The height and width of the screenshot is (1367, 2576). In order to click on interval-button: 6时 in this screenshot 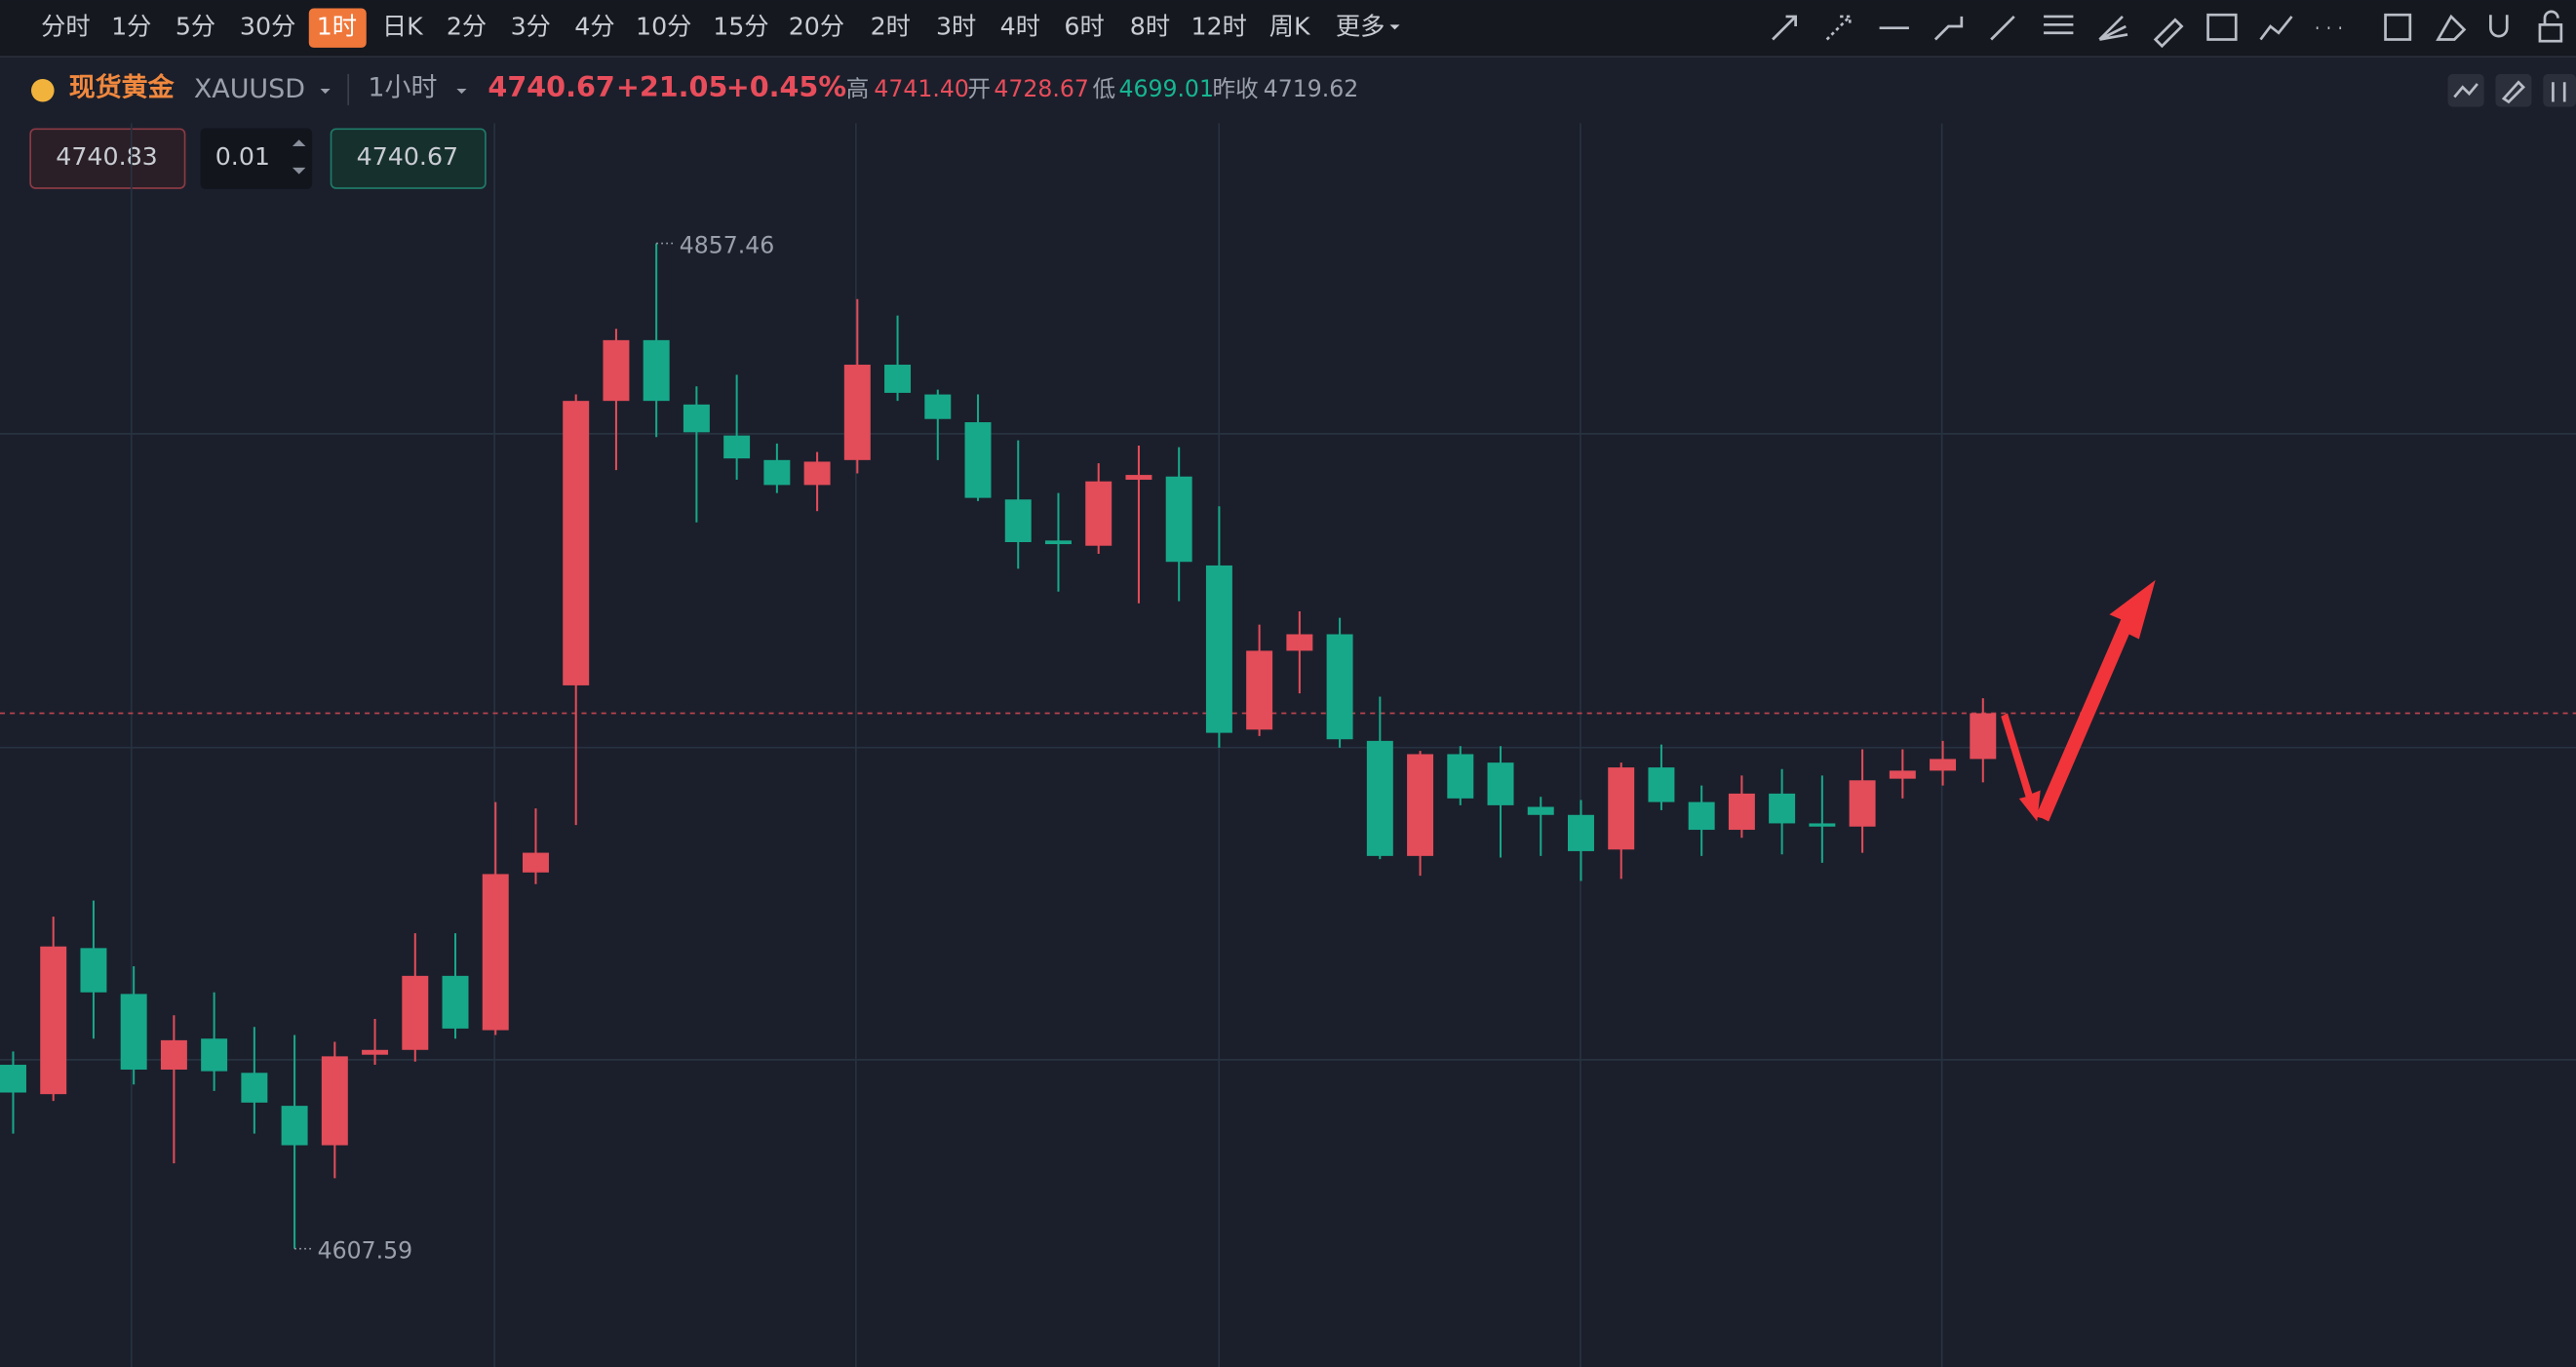, I will do `click(1084, 27)`.